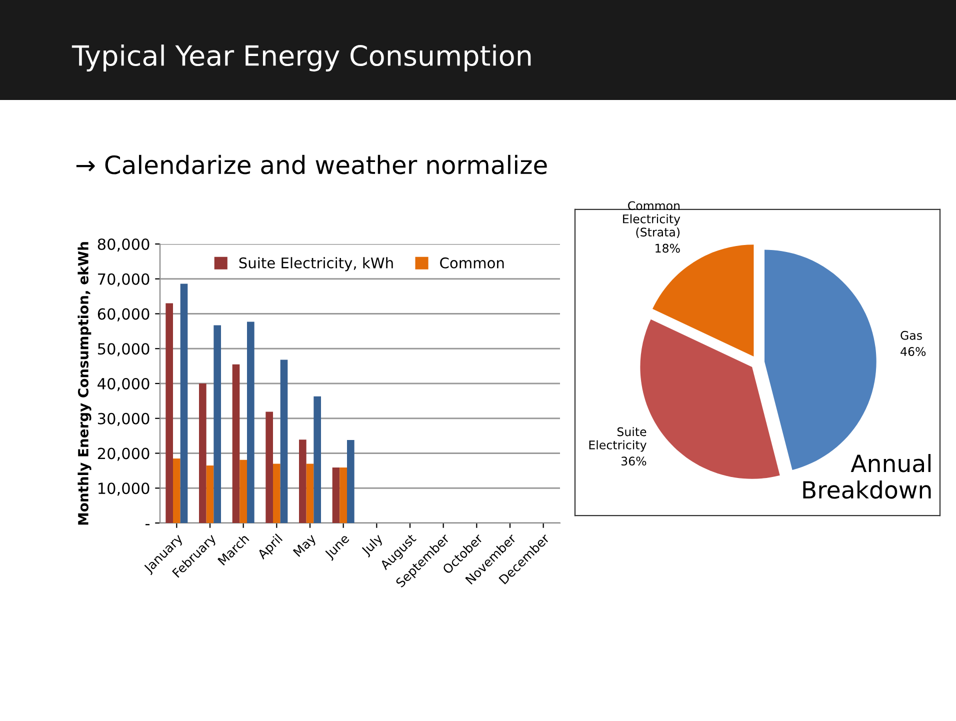 The height and width of the screenshot is (721, 956). Describe the element at coordinates (617, 439) in the screenshot. I see `slice-label: Suite Electricity` at that location.